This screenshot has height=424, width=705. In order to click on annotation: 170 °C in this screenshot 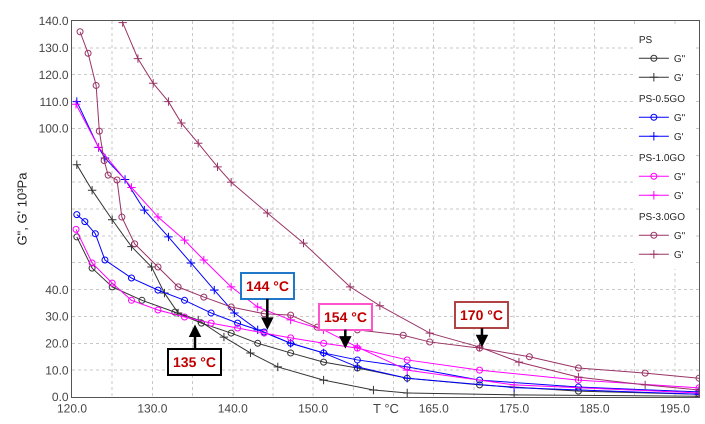, I will do `click(481, 315)`.